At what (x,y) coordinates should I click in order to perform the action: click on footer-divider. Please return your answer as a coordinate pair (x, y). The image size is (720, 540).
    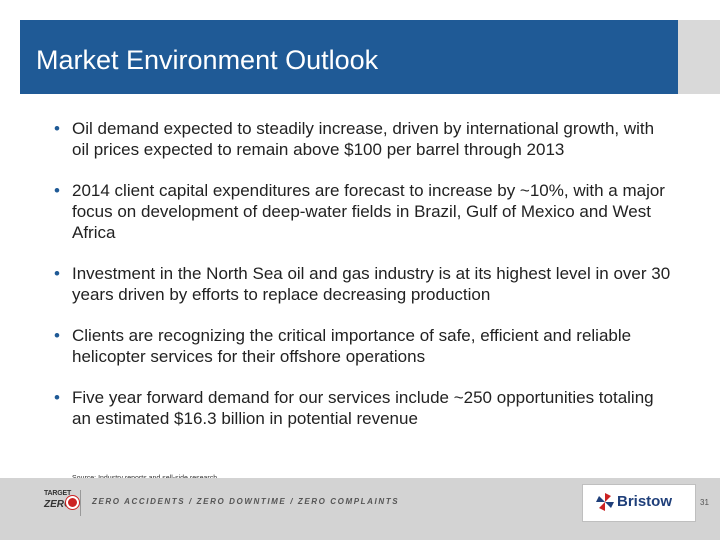
    Looking at the image, I should click on (80, 503).